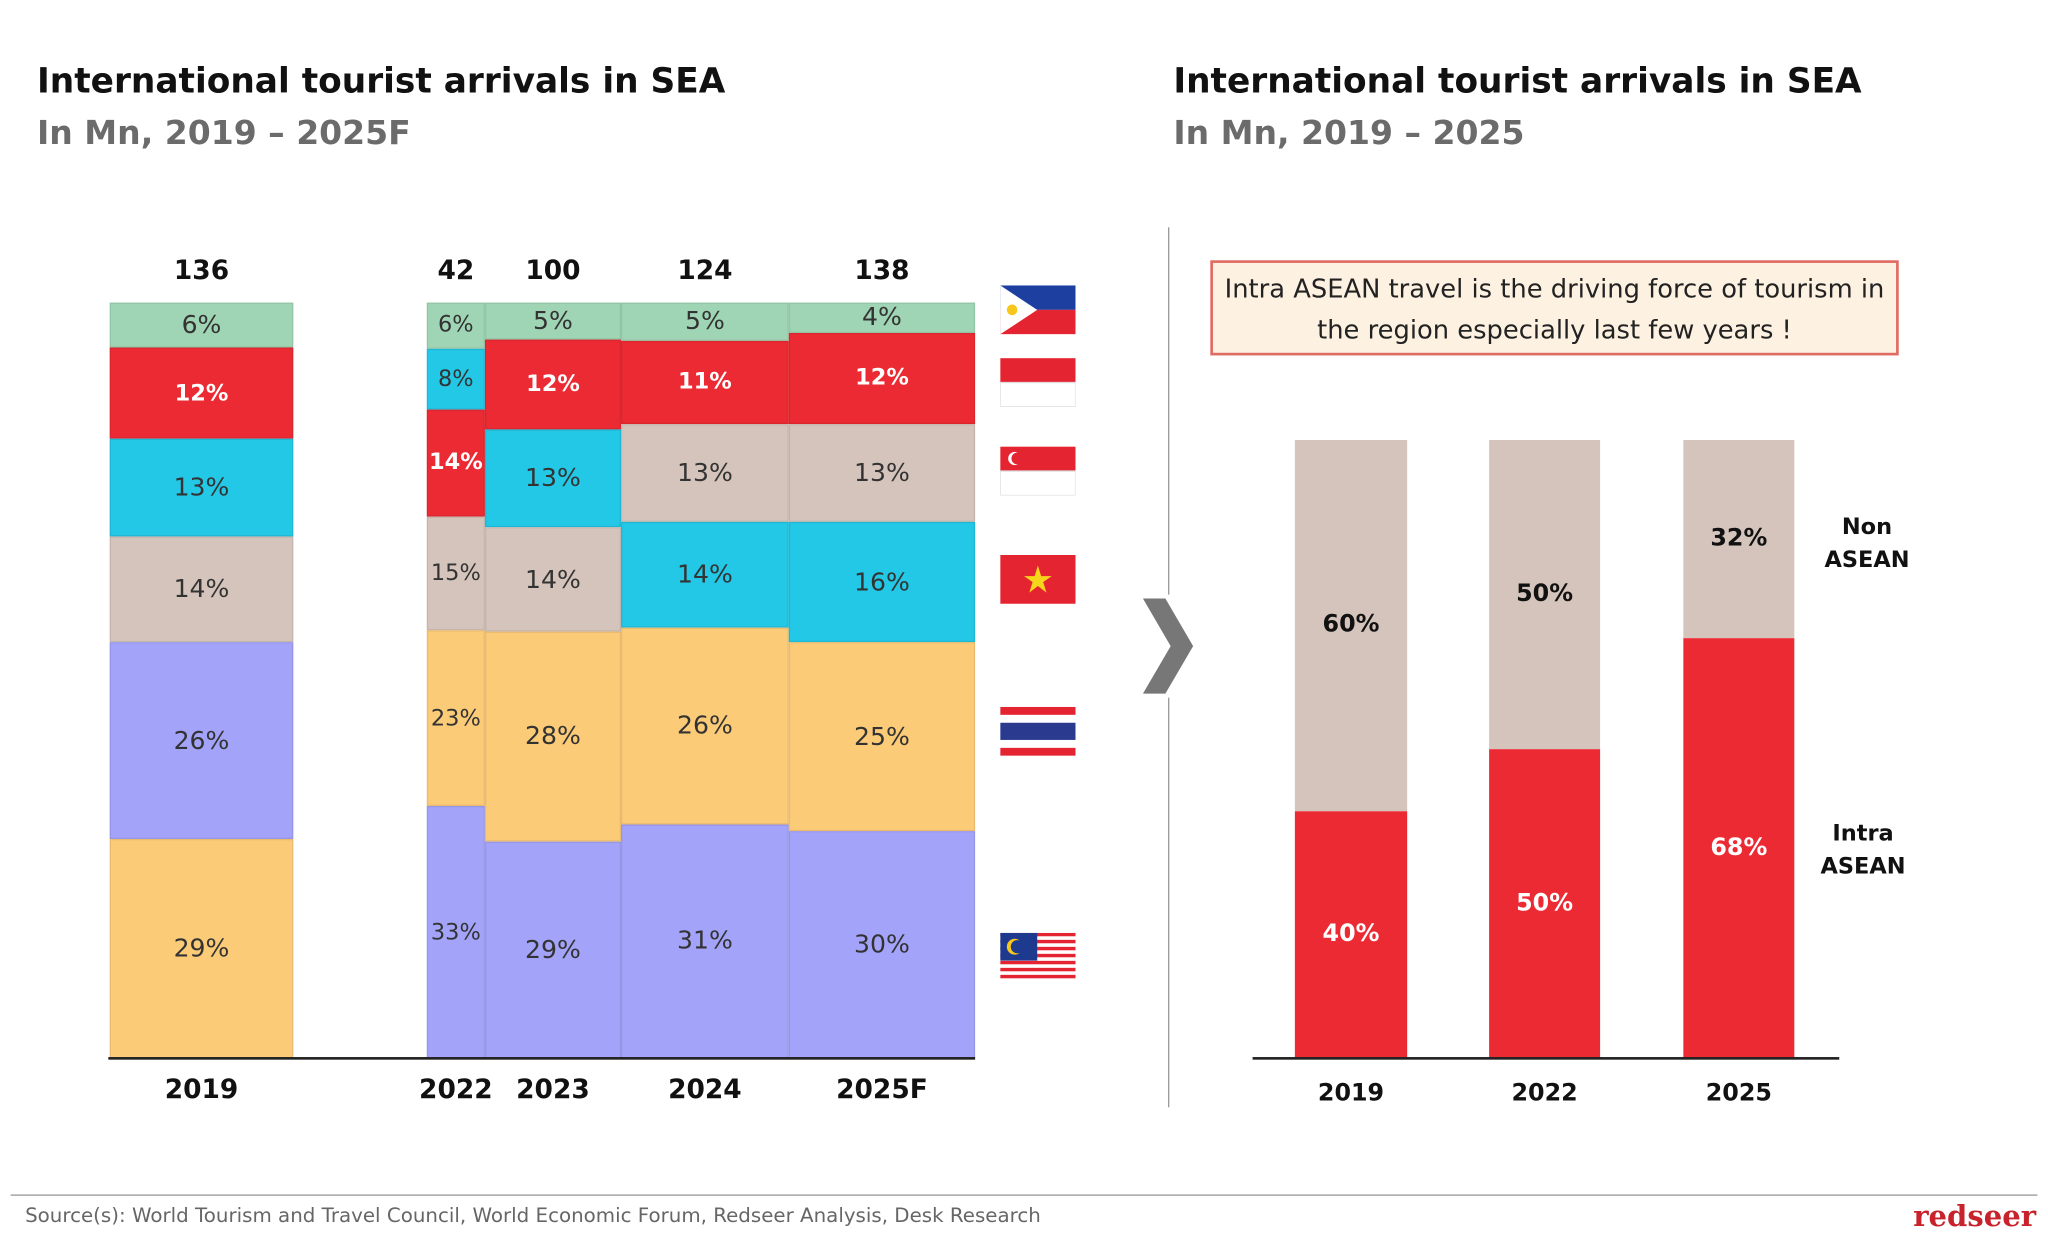 This screenshot has width=2048, height=1243. What do you see at coordinates (553, 736) in the screenshot?
I see `bar-segment: 28%` at bounding box center [553, 736].